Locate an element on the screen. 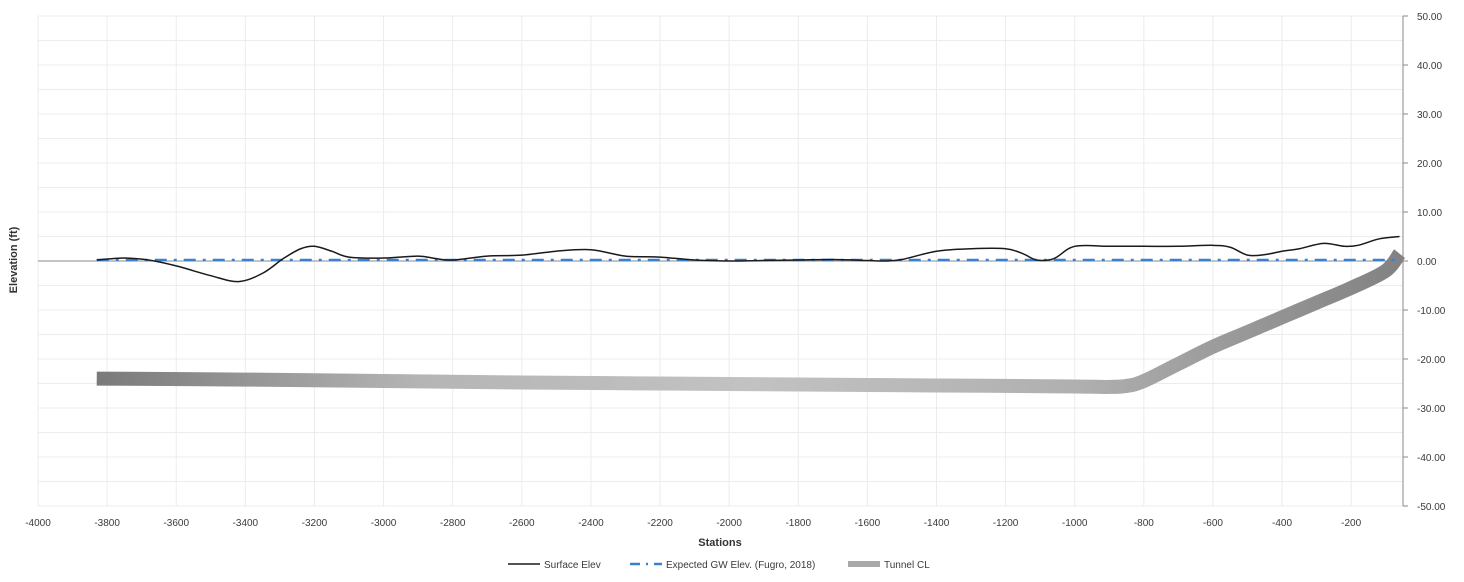 Image resolution: width=1464 pixels, height=582 pixels. y-tick-label: 50.00 is located at coordinates (1429, 17).